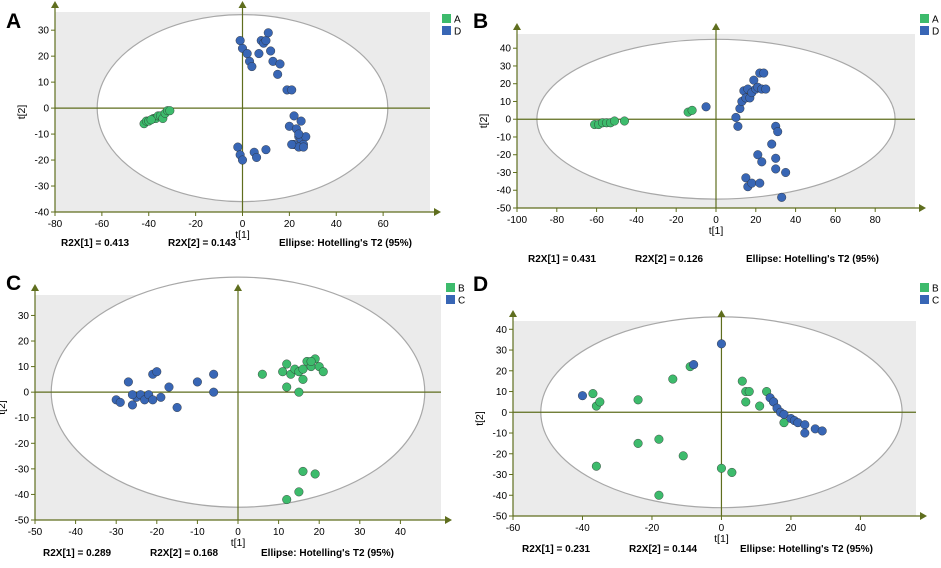 This screenshot has height=568, width=941. Describe the element at coordinates (24, 316) in the screenshot. I see `panel-c-ytick-label: 30` at that location.